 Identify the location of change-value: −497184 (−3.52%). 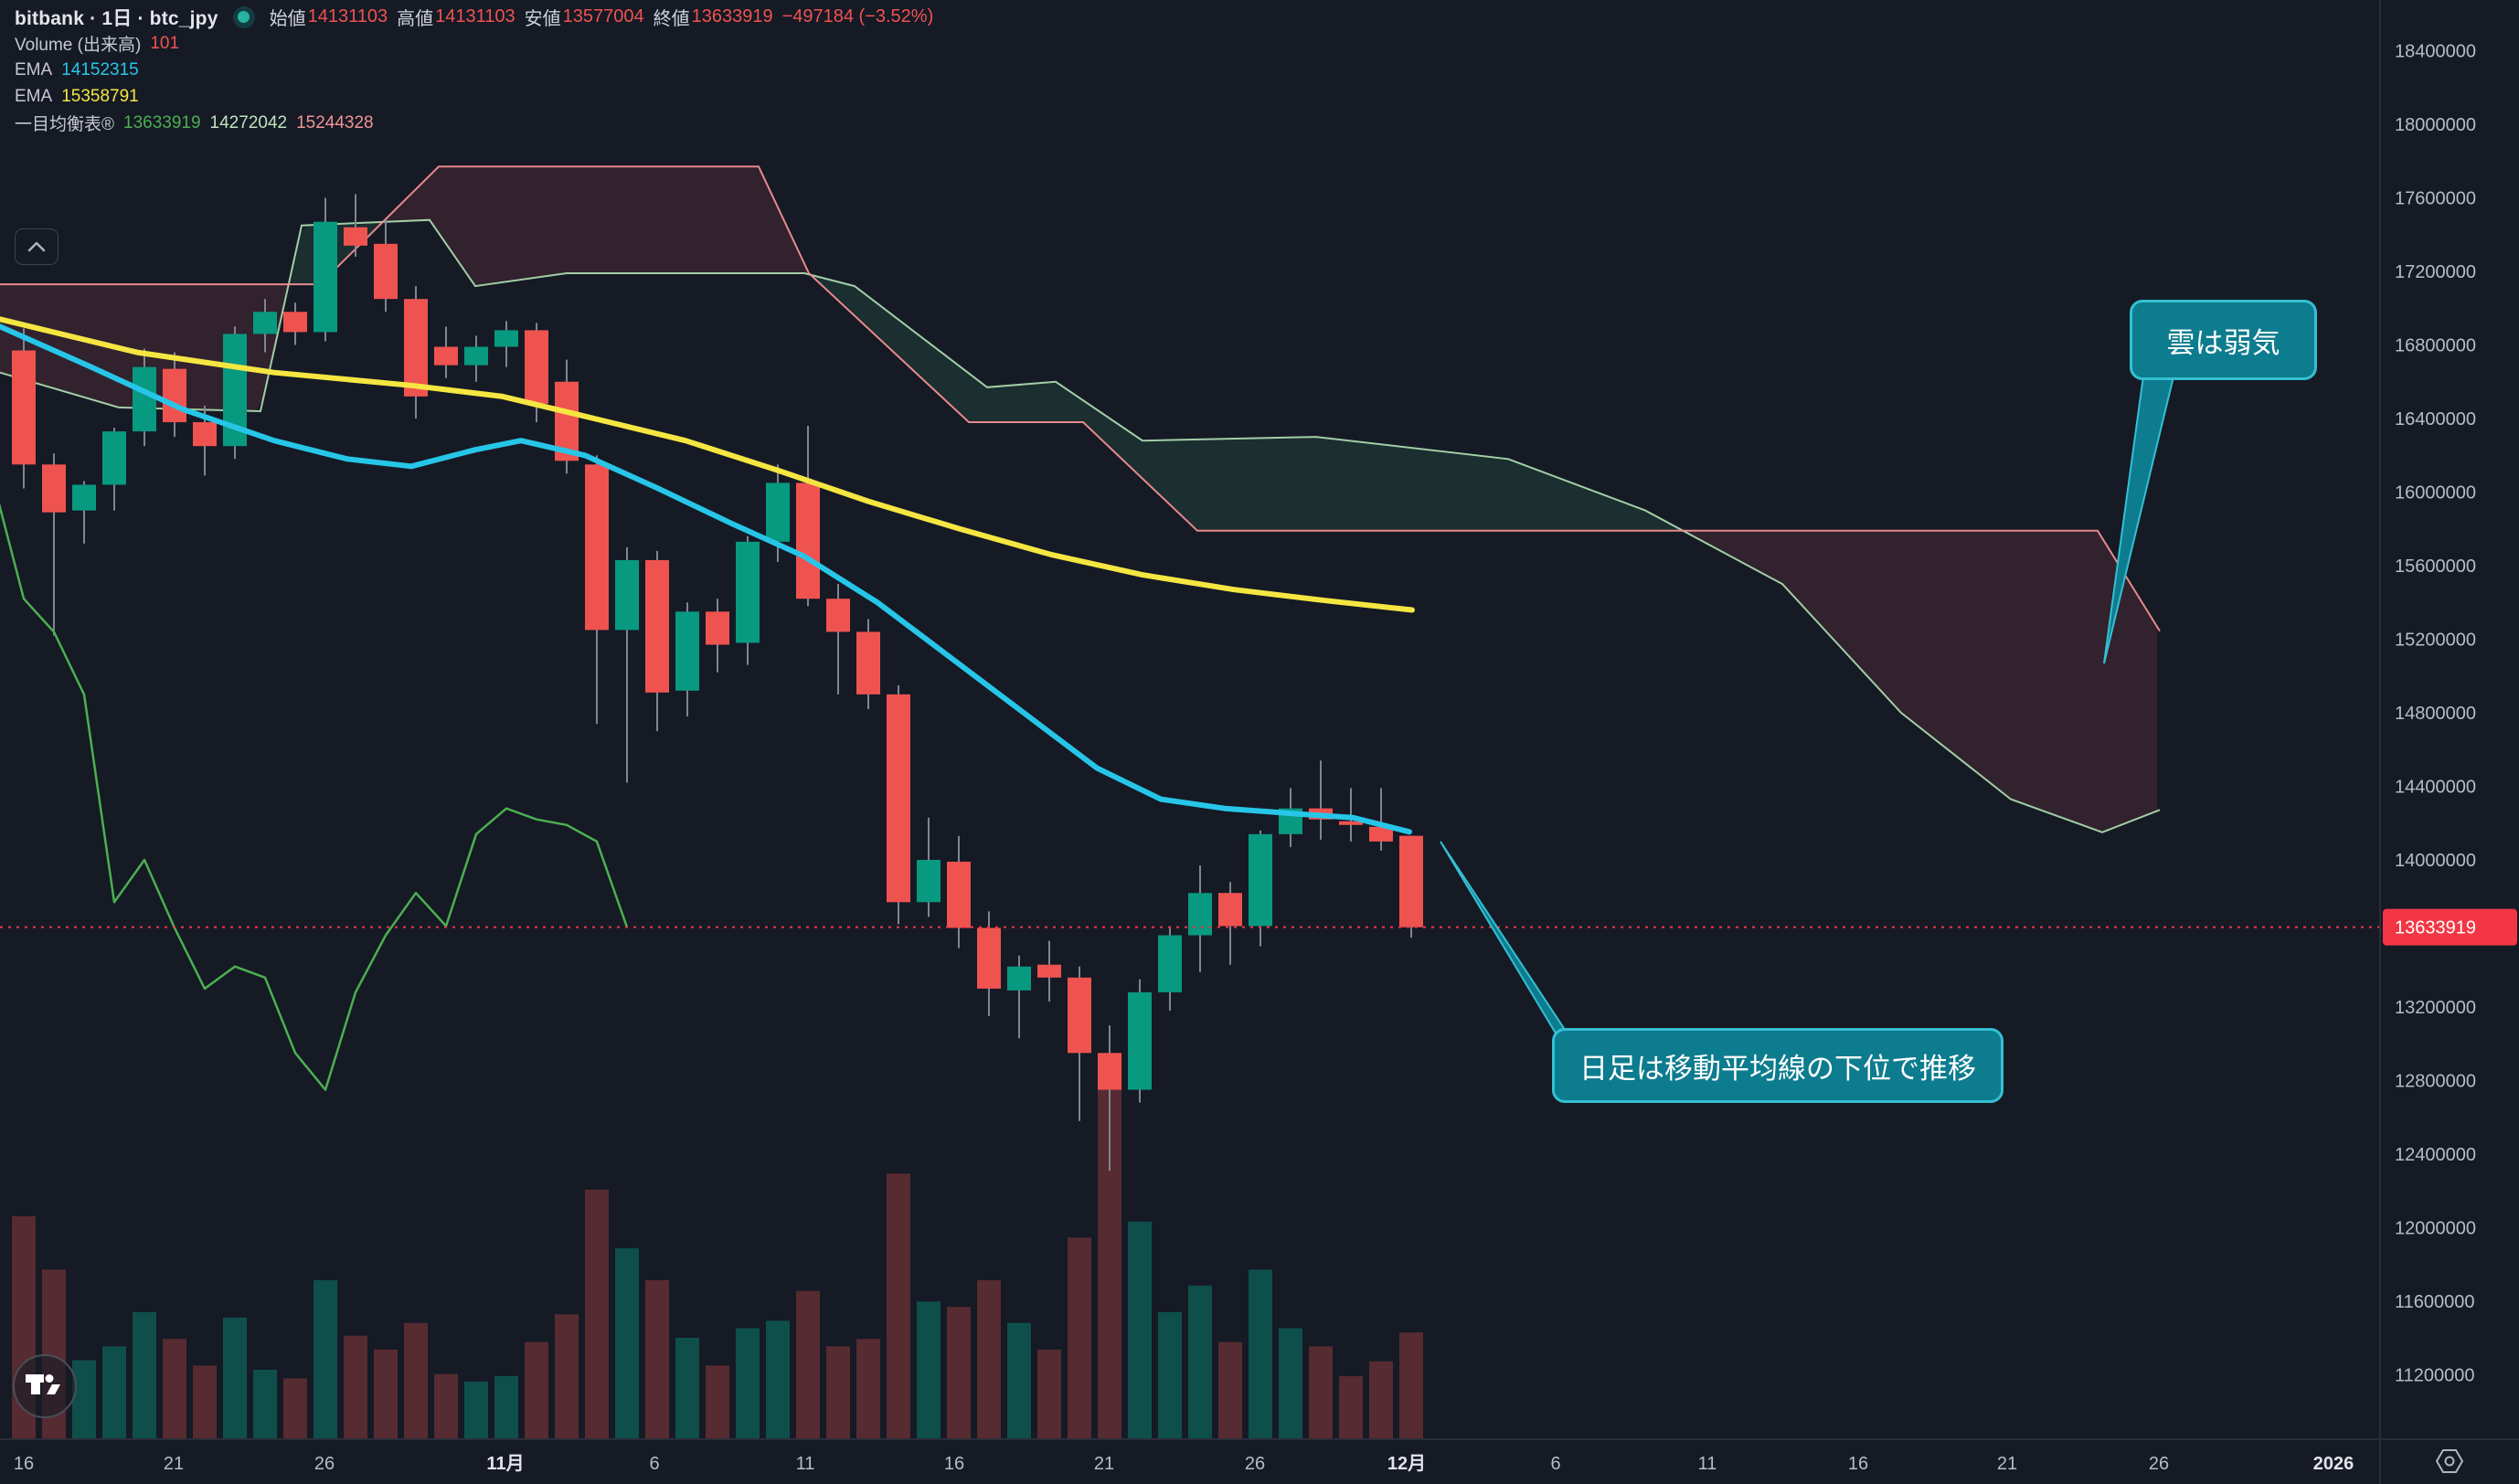
(857, 16).